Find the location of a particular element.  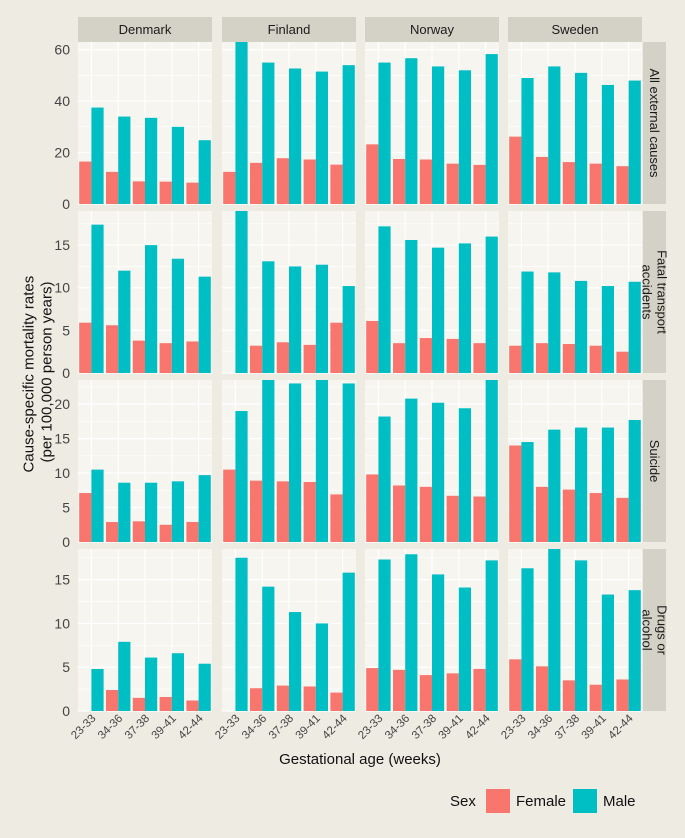

panel-denmark-suicide is located at coordinates (145, 461).